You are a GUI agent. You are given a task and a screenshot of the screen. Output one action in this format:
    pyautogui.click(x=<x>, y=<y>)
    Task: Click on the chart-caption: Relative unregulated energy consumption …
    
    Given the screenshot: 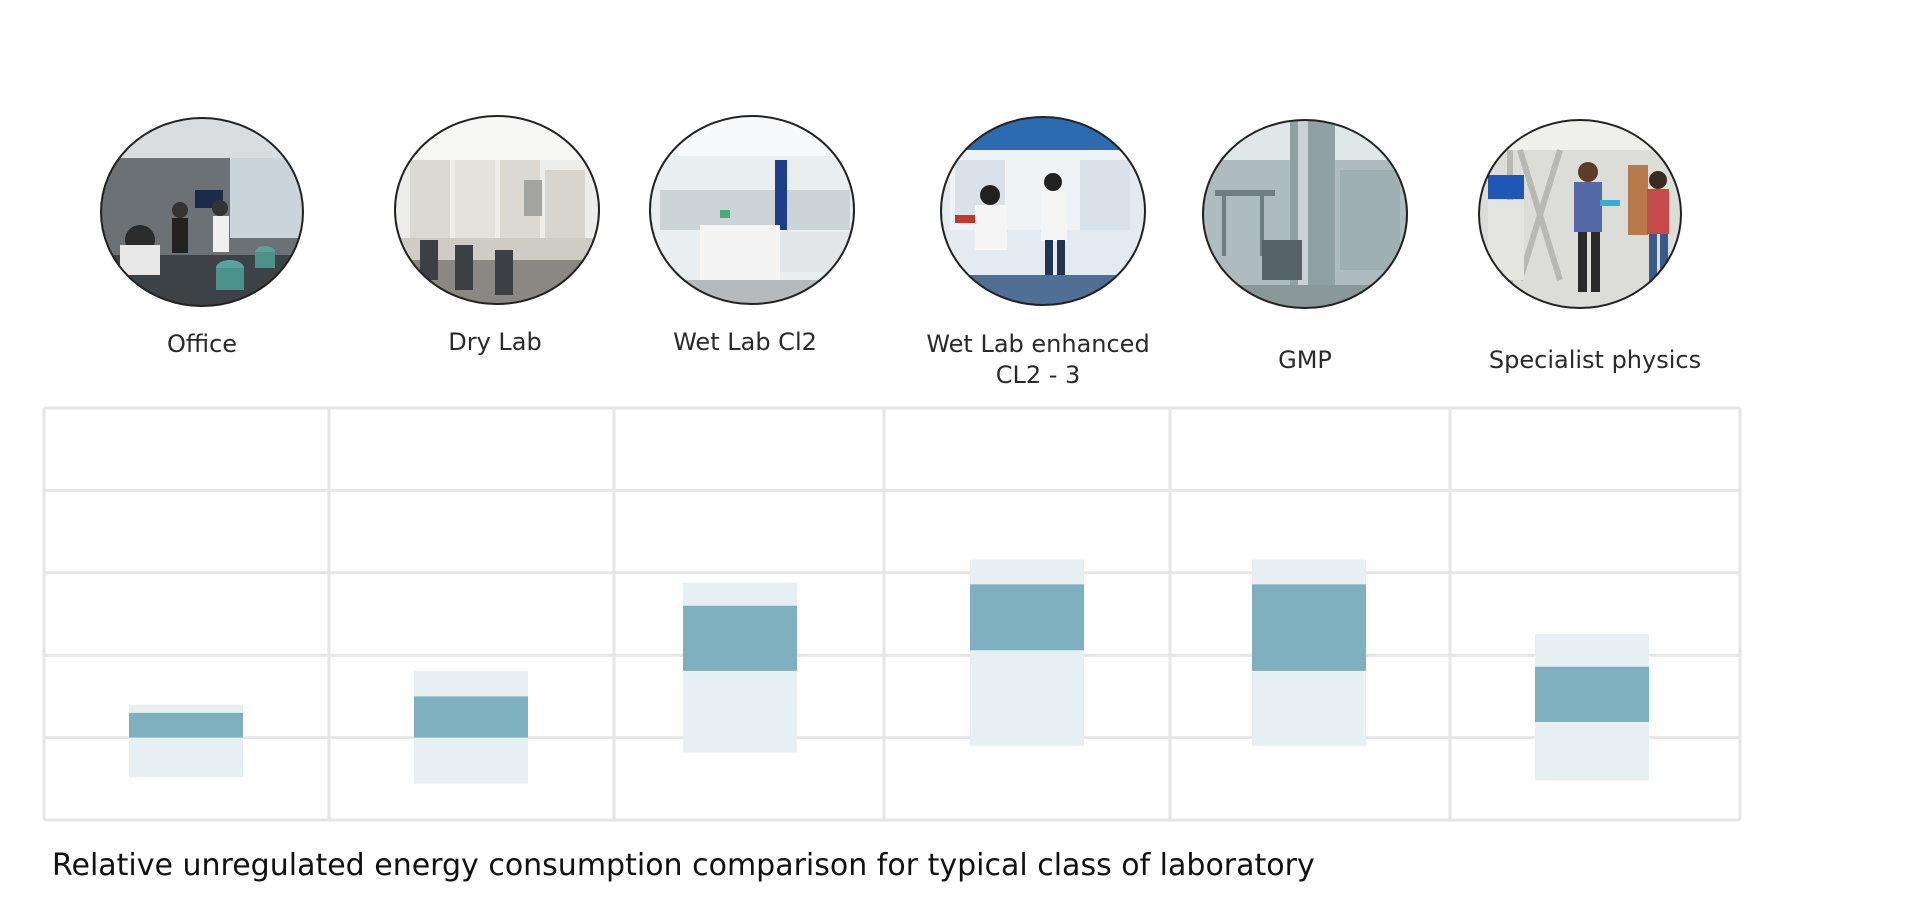 What is the action you would take?
    pyautogui.click(x=683, y=865)
    